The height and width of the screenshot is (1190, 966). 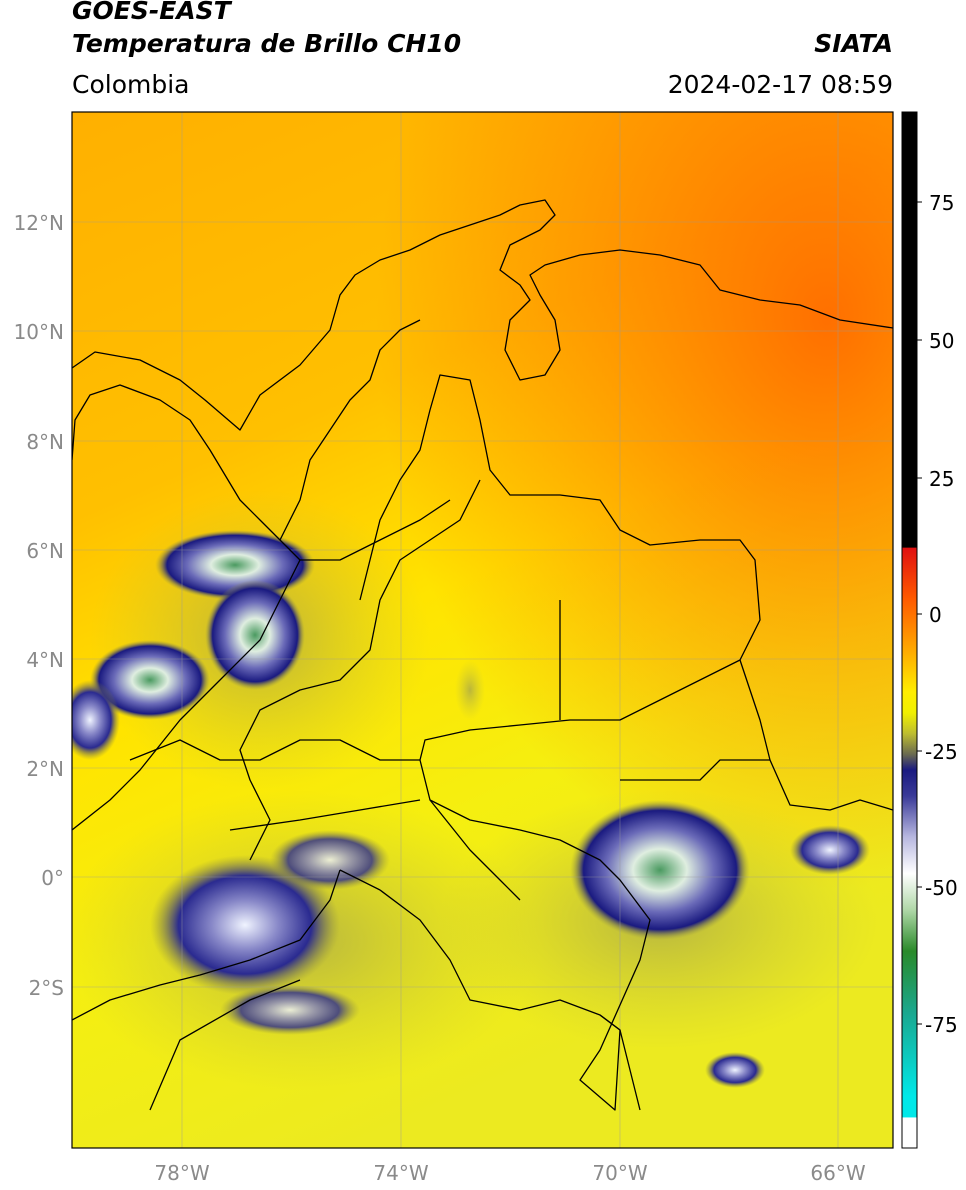 I want to click on ecuador-peru-border, so click(x=206, y=945).